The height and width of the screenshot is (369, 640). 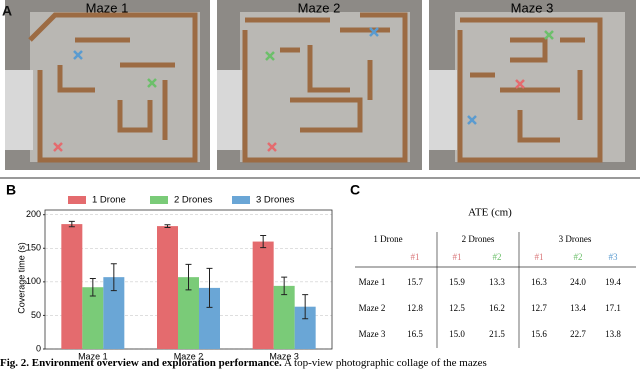 What do you see at coordinates (33, 214) in the screenshot?
I see `y-tick-label: 200` at bounding box center [33, 214].